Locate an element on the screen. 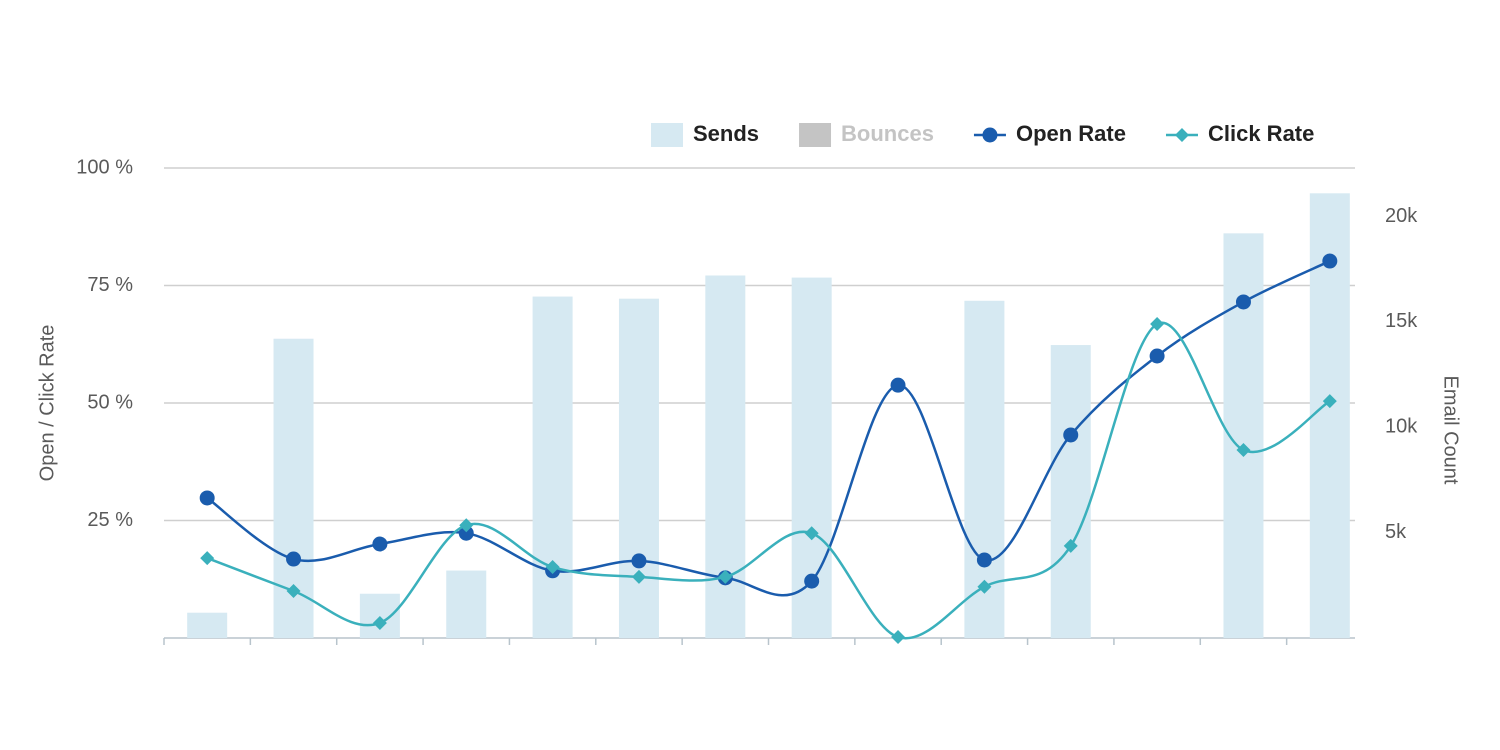  y-tick-label: 25 % is located at coordinates (110, 520).